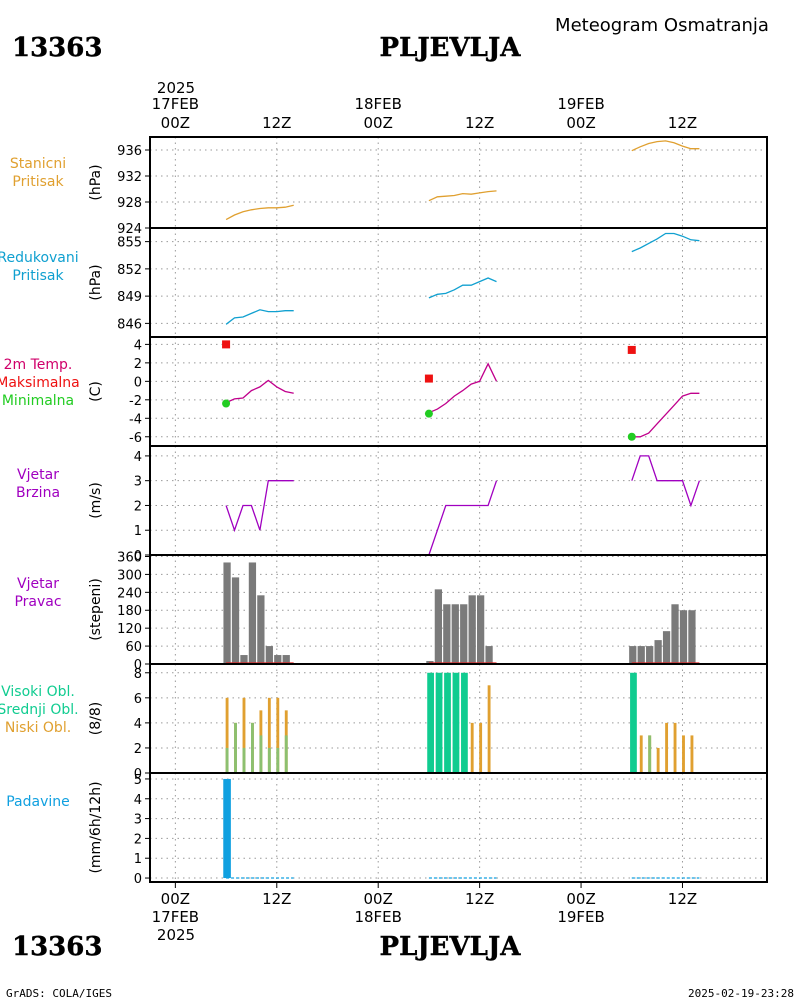 The image size is (800, 1000). I want to click on y-tick-label: 924, so click(129, 229).